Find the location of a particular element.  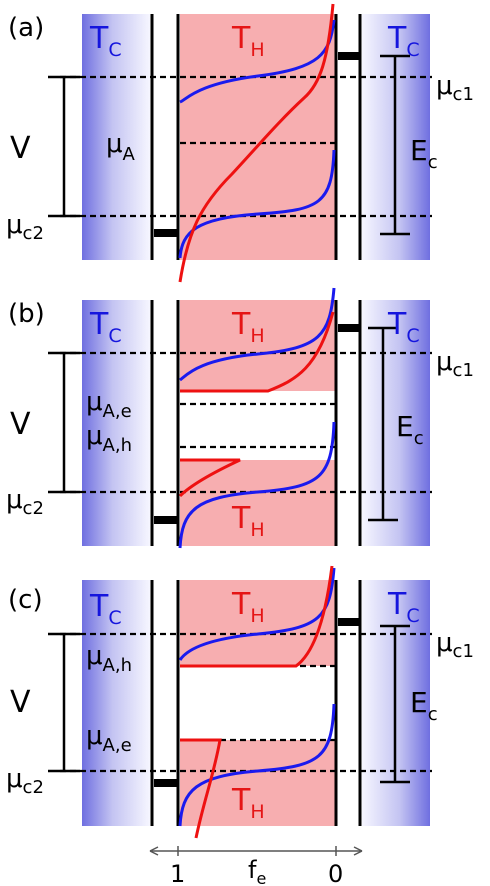

fe-axis: 1 fe 0 is located at coordinates (256, 866).